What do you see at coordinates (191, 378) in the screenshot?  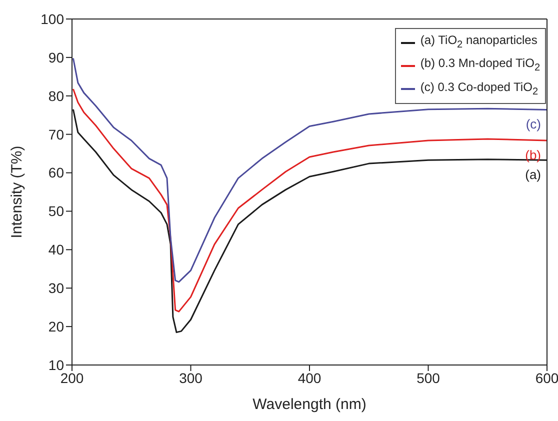 I see `x-tick-label: 300` at bounding box center [191, 378].